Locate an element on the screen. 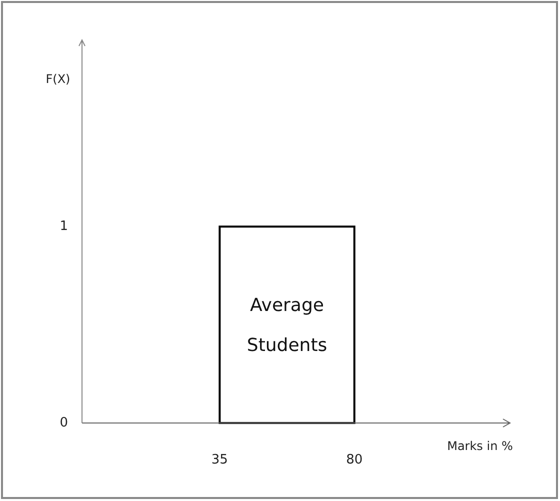 The image size is (560, 501). annotation: Average Students is located at coordinates (287, 325).